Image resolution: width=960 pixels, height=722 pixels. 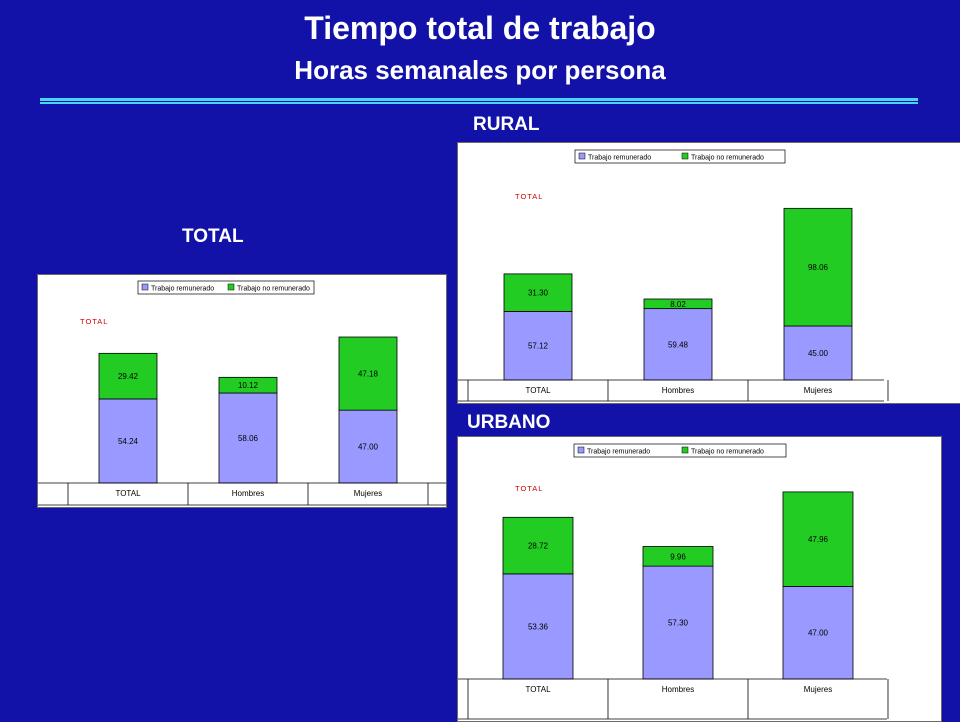 What do you see at coordinates (678, 390) in the screenshot?
I see `rural-tick-label-1: Hombres` at bounding box center [678, 390].